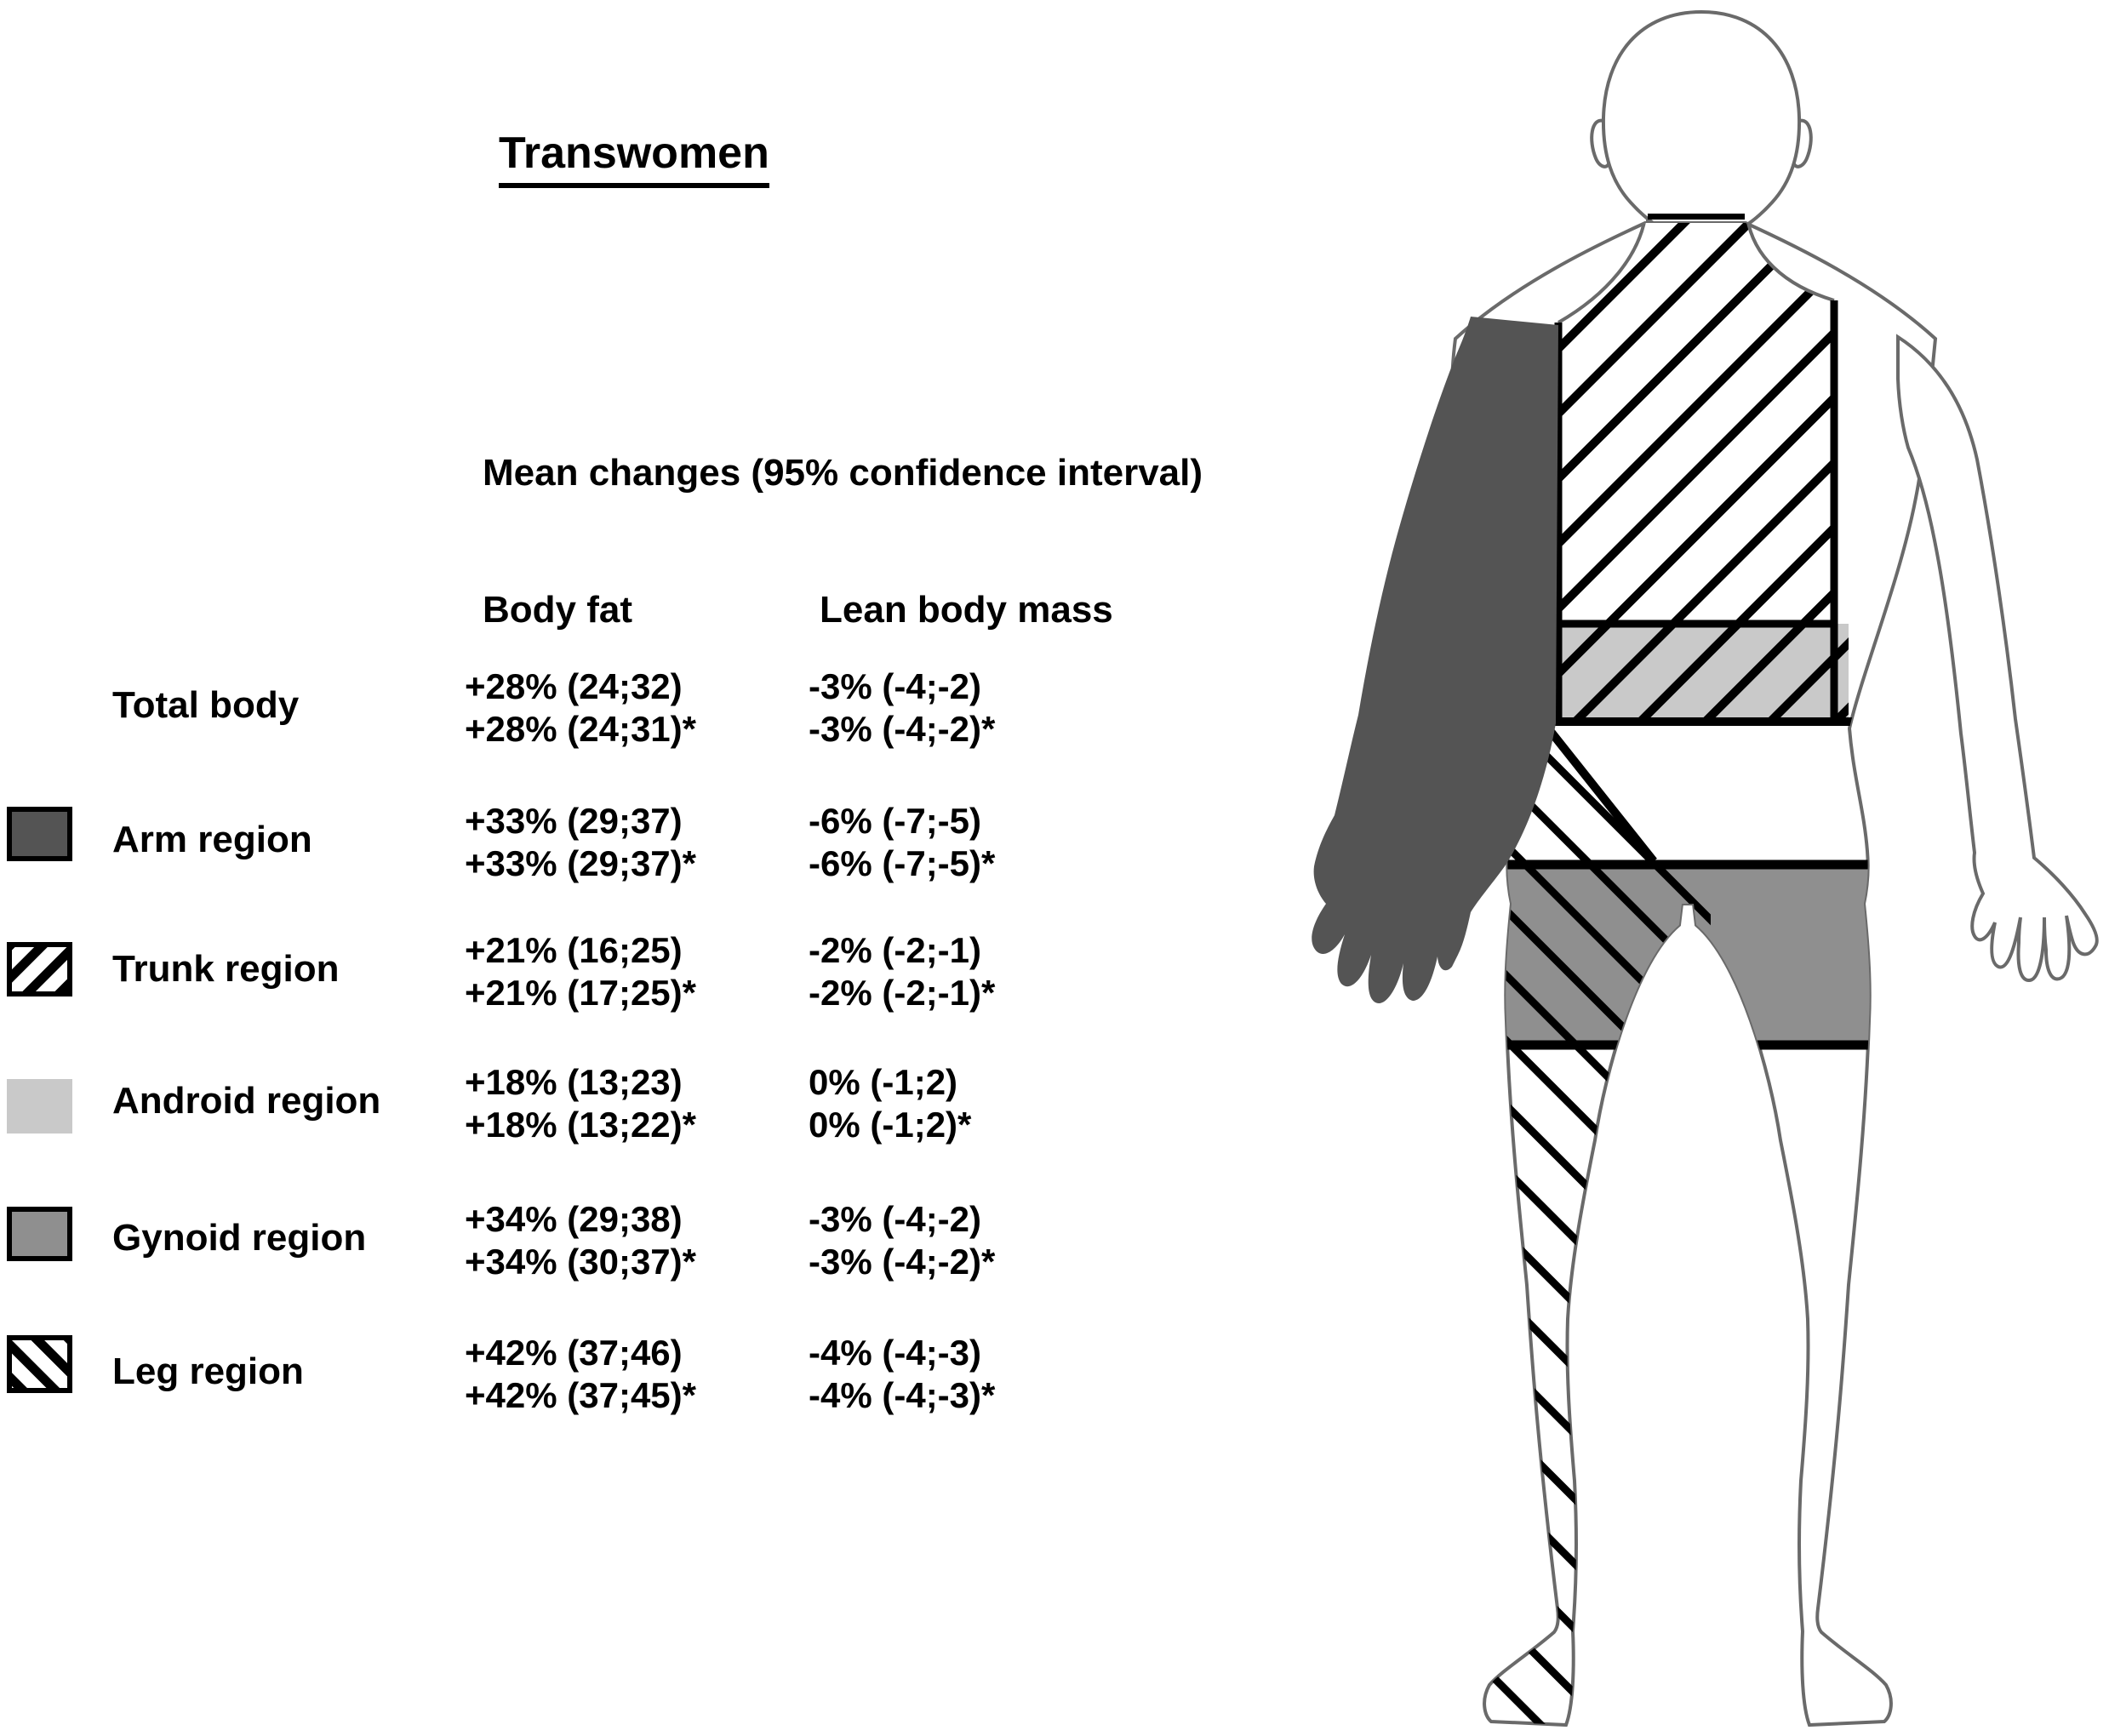 This screenshot has height=1736, width=2109. I want to click on right-arm-outline, so click(1997, 658).